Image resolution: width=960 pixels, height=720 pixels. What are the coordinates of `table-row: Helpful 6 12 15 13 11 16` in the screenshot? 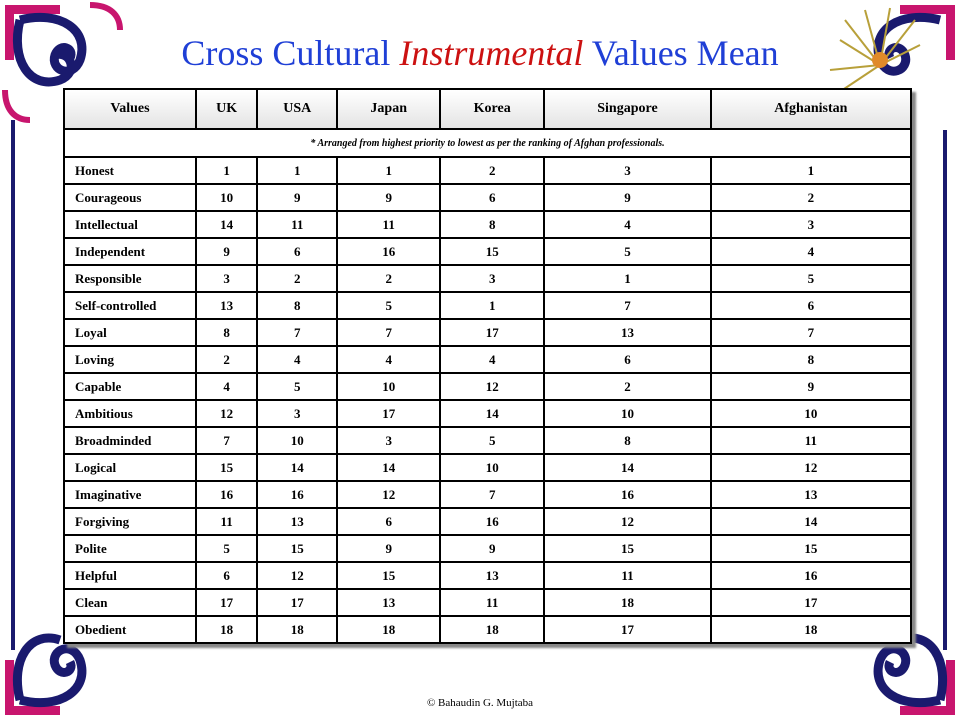 It's located at (488, 575).